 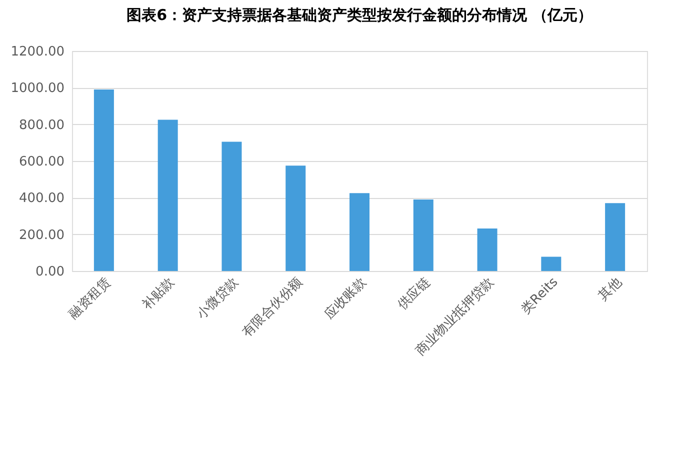 What do you see at coordinates (359, 15) in the screenshot?
I see `chart-title: 图表6：资产支持票据各基础资产类型按发行金额的分布情况 （亿元）` at bounding box center [359, 15].